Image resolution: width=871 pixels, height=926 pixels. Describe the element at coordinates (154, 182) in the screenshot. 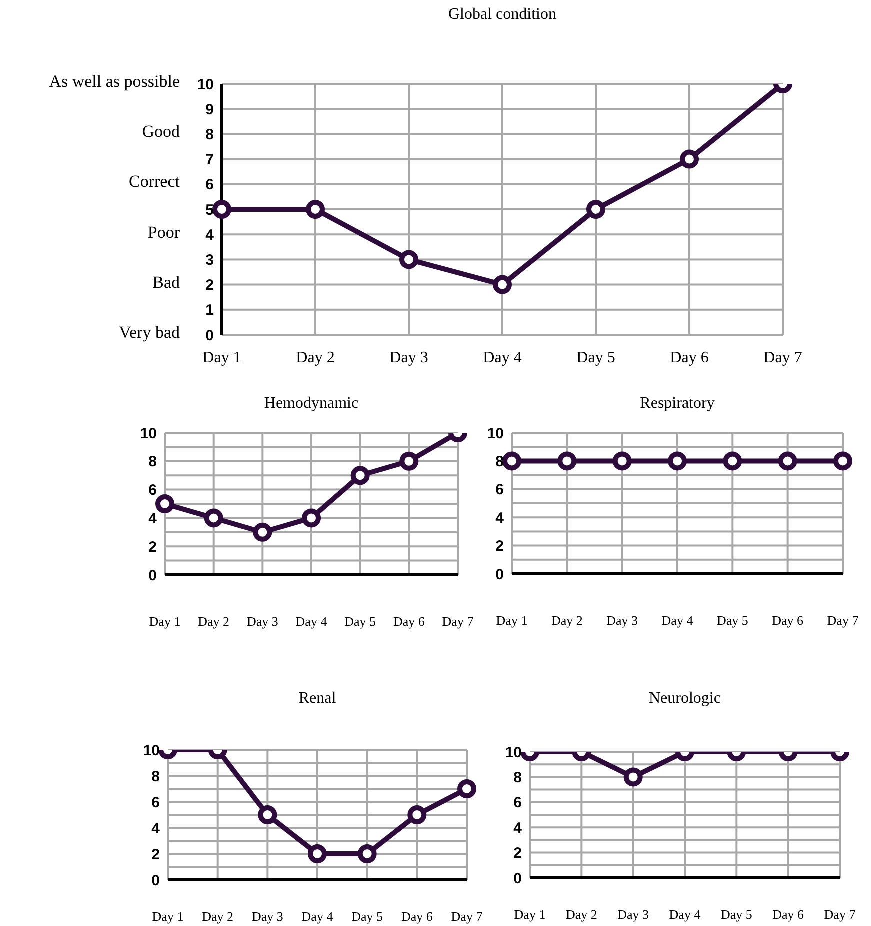

I see `text: Correct` at that location.